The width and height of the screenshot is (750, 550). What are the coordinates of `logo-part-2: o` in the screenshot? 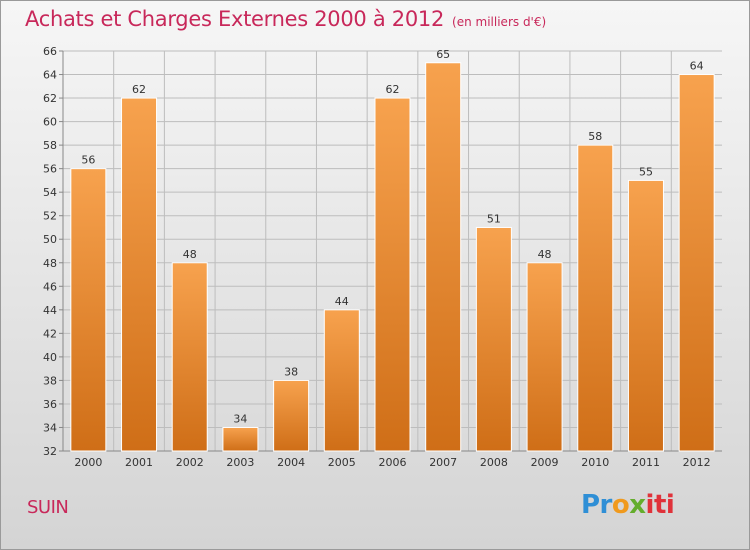 It's located at (620, 505).